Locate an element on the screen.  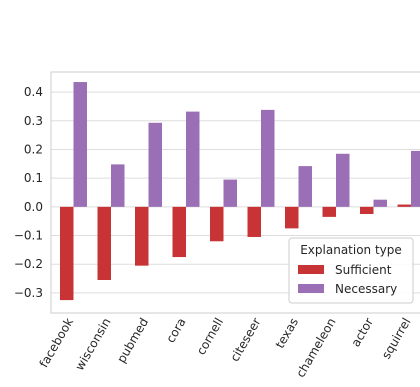
y-tick-label: 0.3 is located at coordinates (33, 121).